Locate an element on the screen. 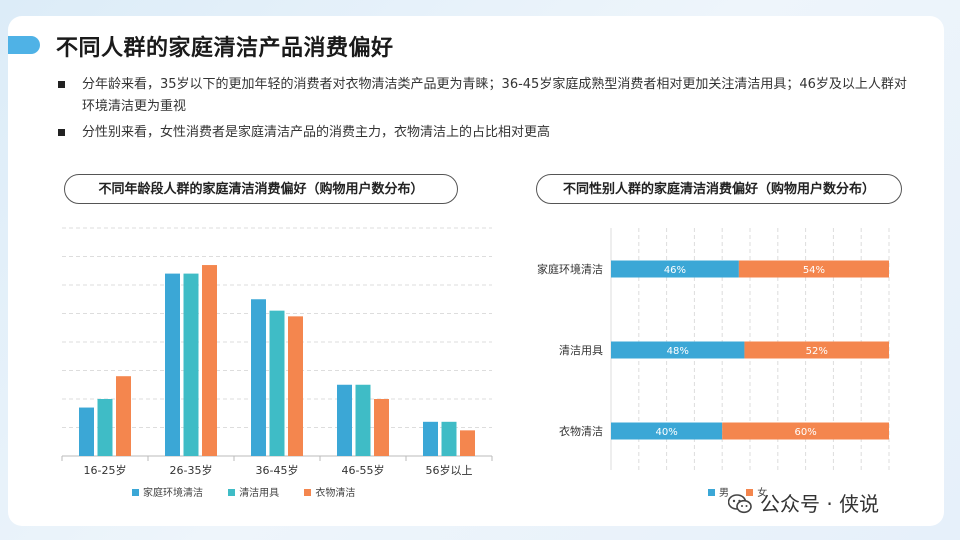  data-label: 46% is located at coordinates (675, 270).